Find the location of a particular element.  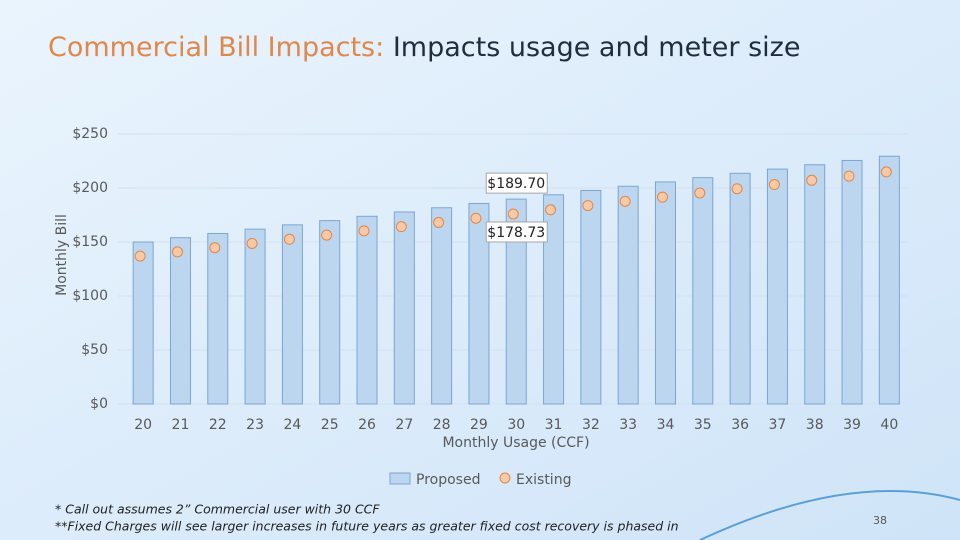

x-tick-label: 25 is located at coordinates (330, 425).